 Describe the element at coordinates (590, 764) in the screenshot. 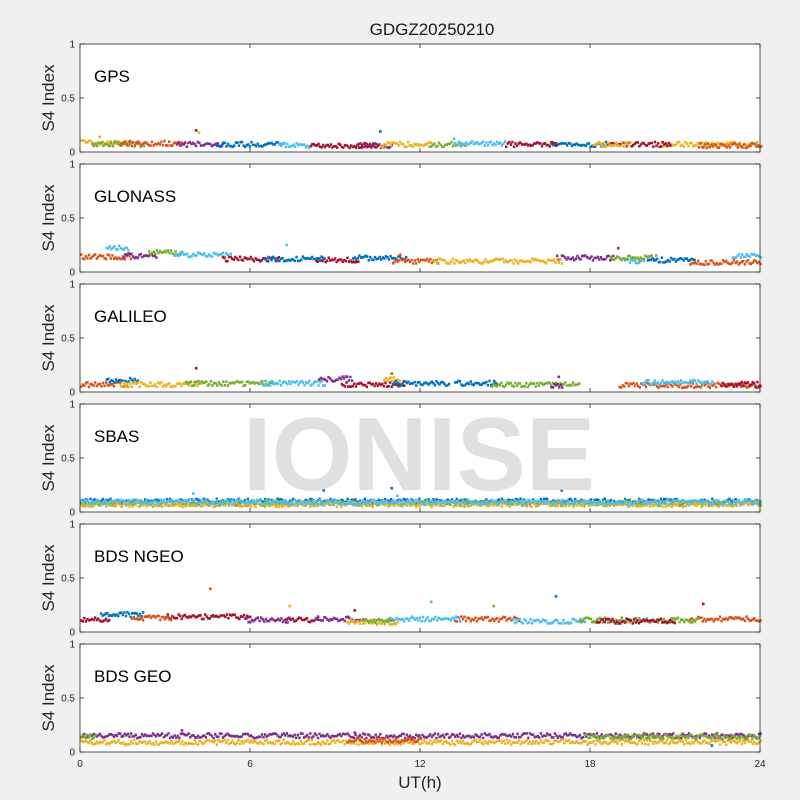

I see `x-tick-label: 18` at that location.